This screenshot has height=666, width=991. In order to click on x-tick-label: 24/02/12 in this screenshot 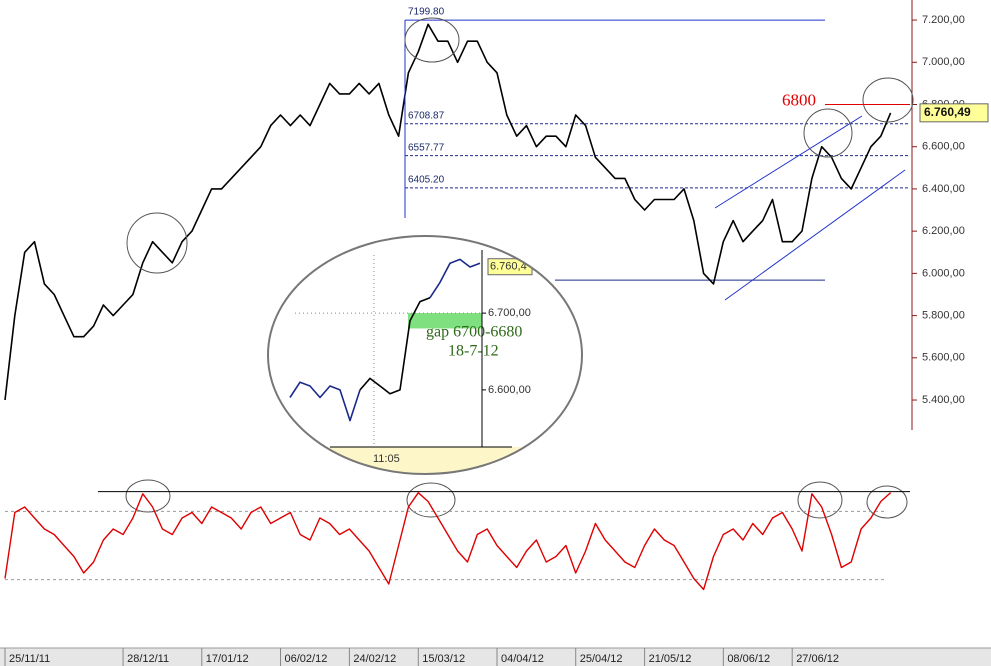, I will do `click(374, 659)`.